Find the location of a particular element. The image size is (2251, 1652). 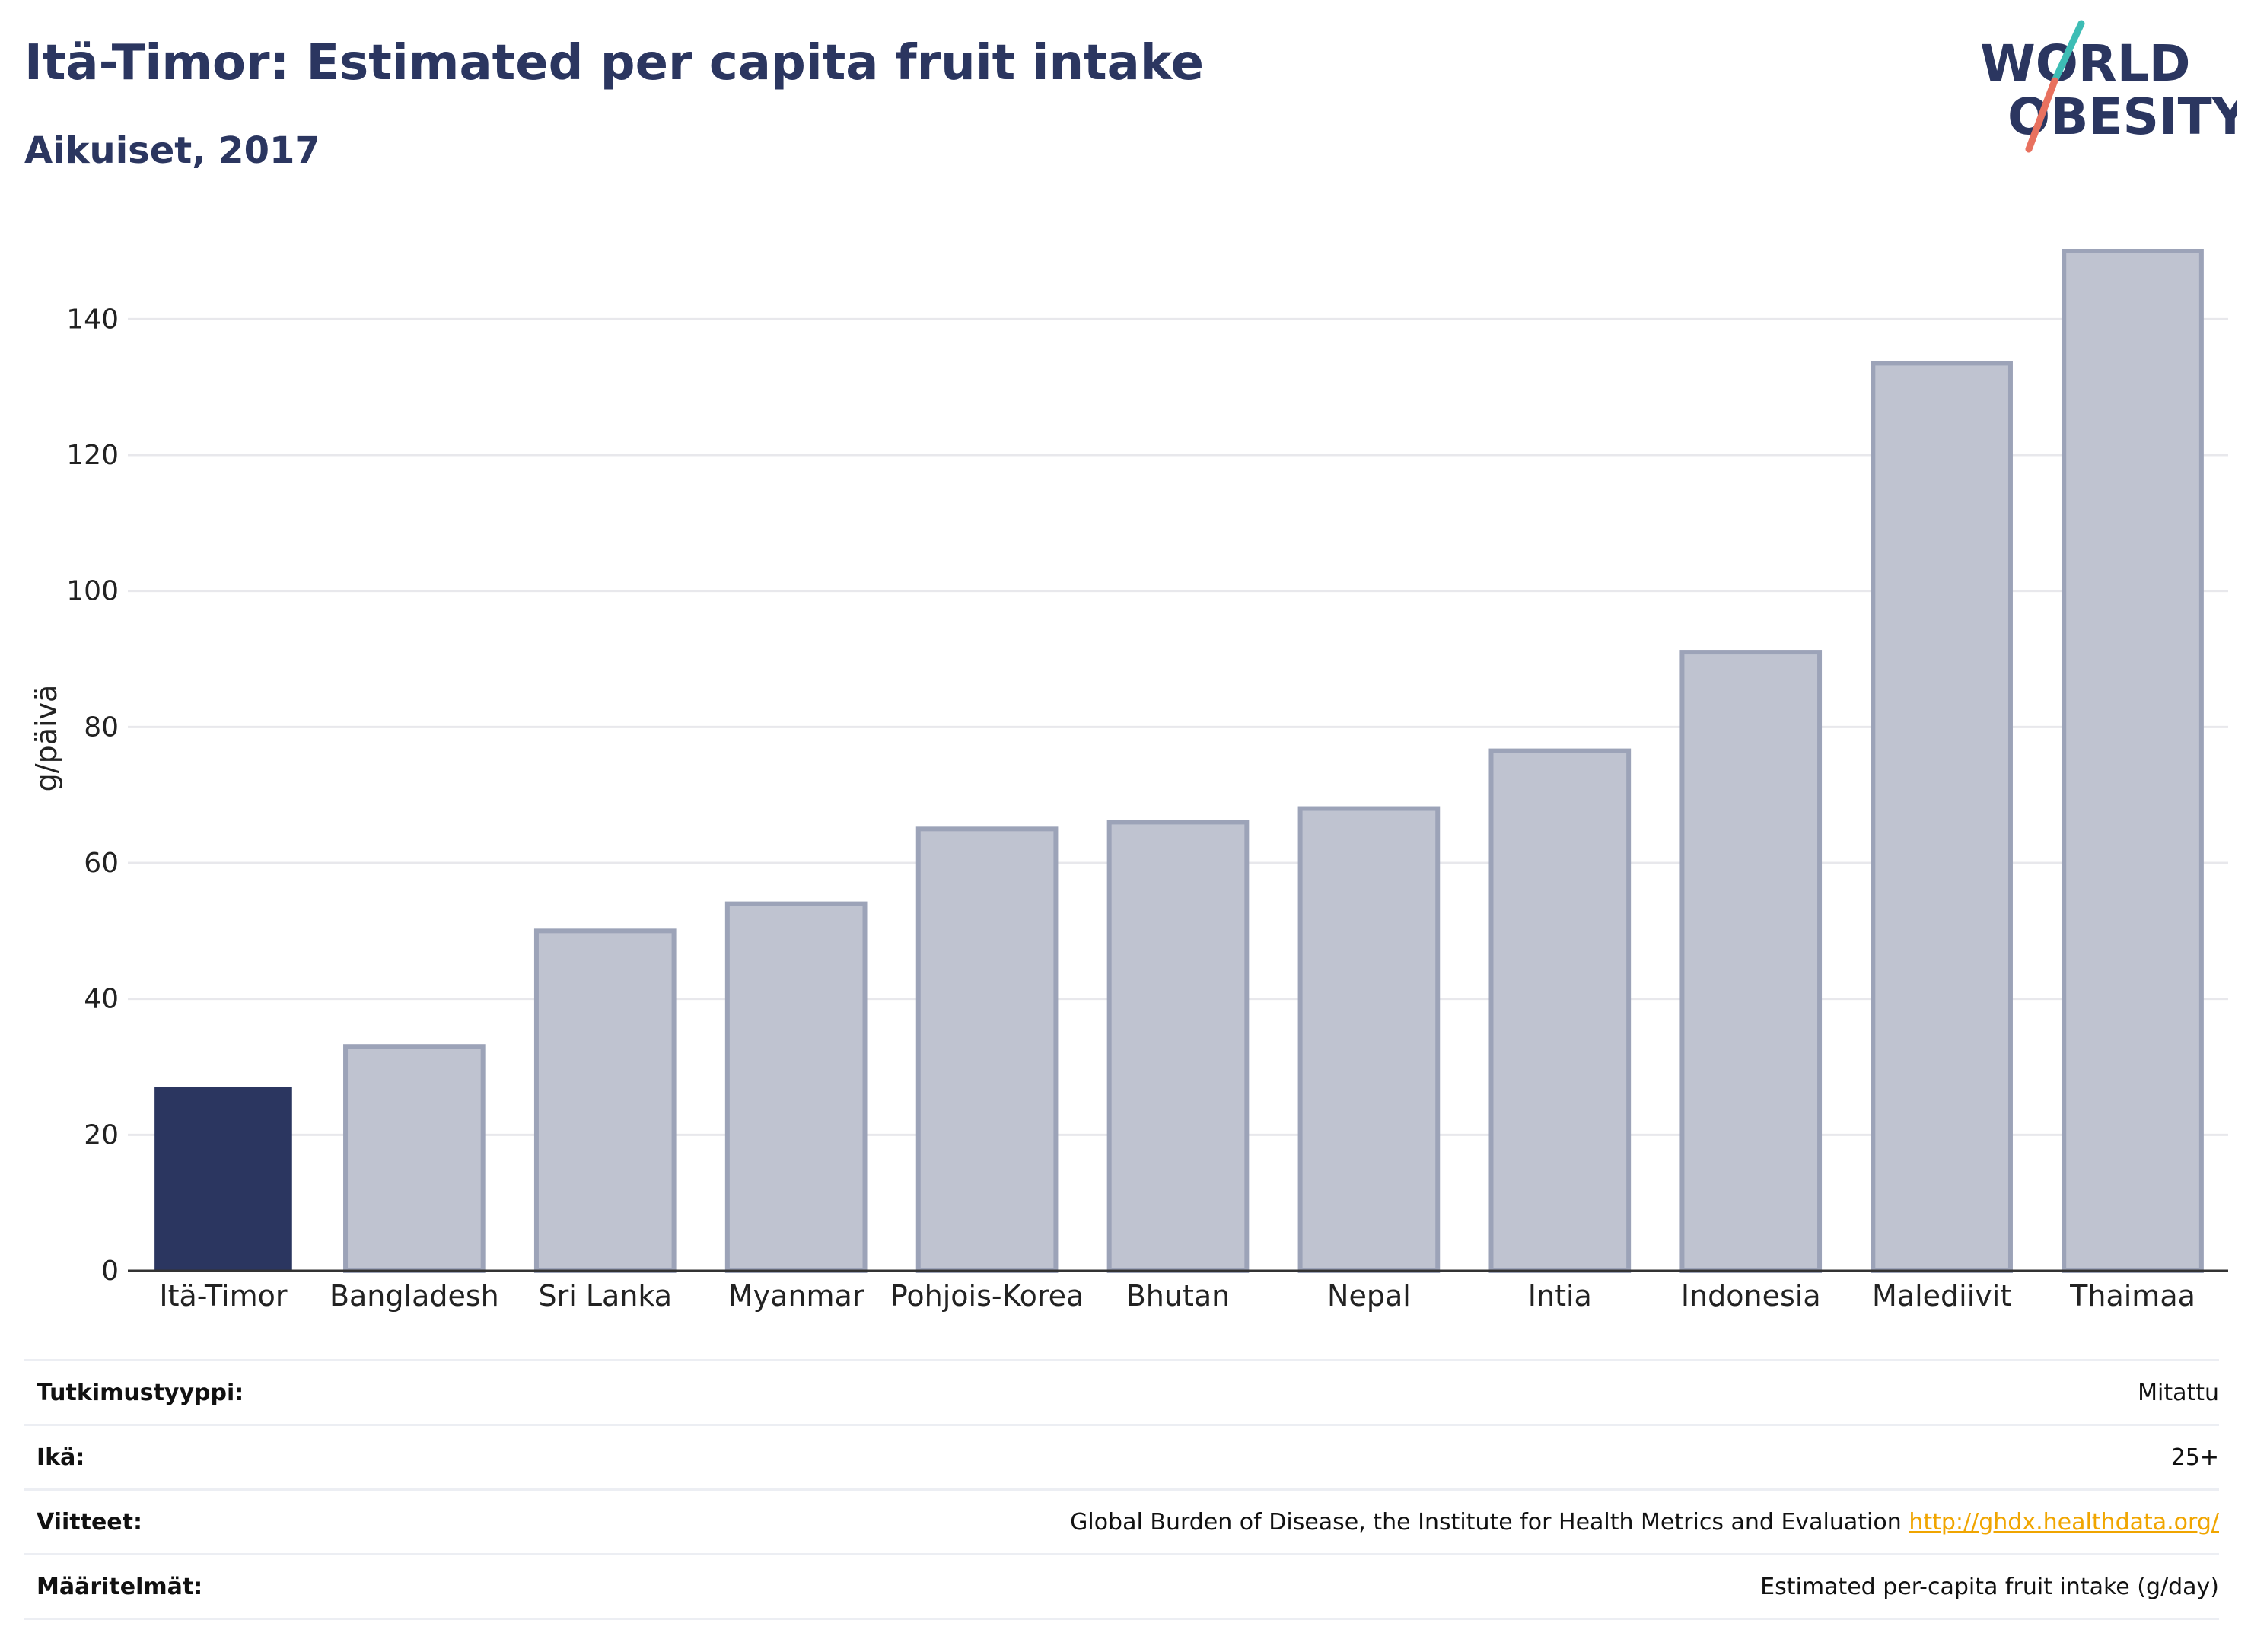

y-tick-label: 140 is located at coordinates (92, 319).